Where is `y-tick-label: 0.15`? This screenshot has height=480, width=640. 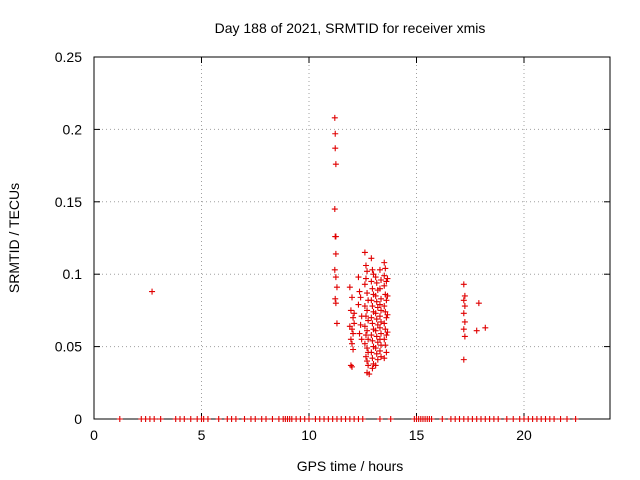 y-tick-label: 0.15 is located at coordinates (68, 202).